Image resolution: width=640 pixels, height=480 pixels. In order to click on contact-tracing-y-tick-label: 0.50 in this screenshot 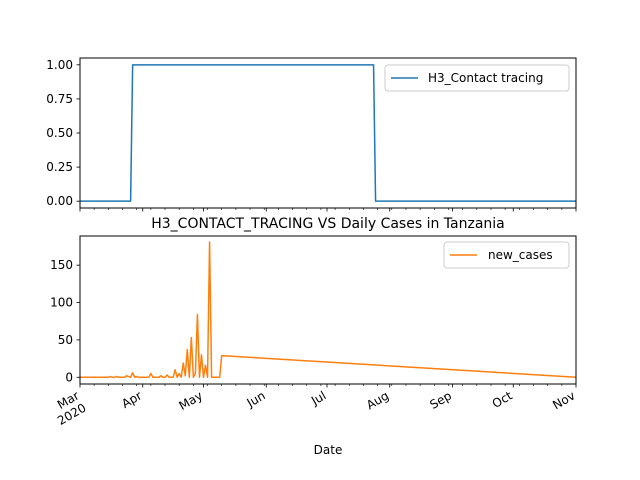, I will do `click(59, 133)`.